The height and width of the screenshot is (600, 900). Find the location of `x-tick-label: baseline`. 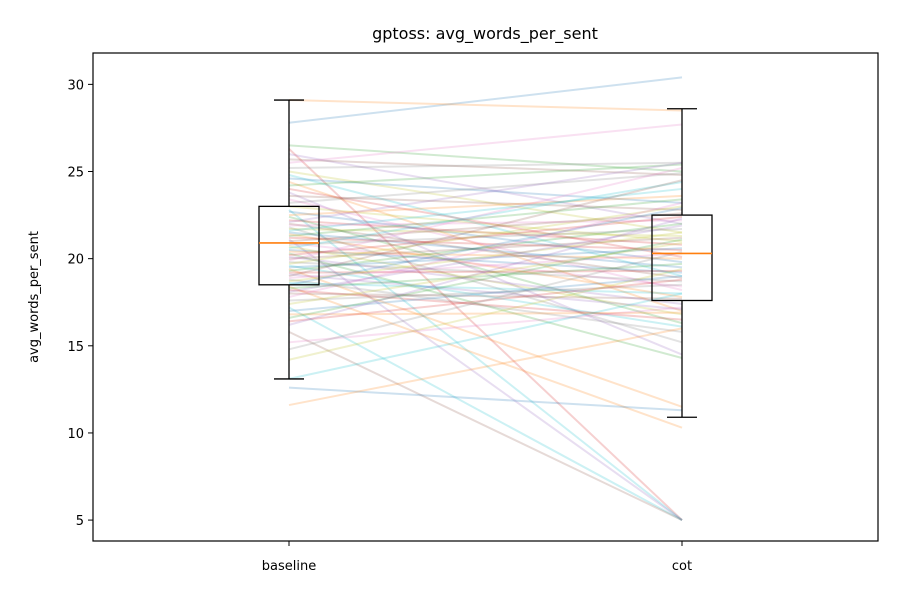

x-tick-label: baseline is located at coordinates (289, 566).